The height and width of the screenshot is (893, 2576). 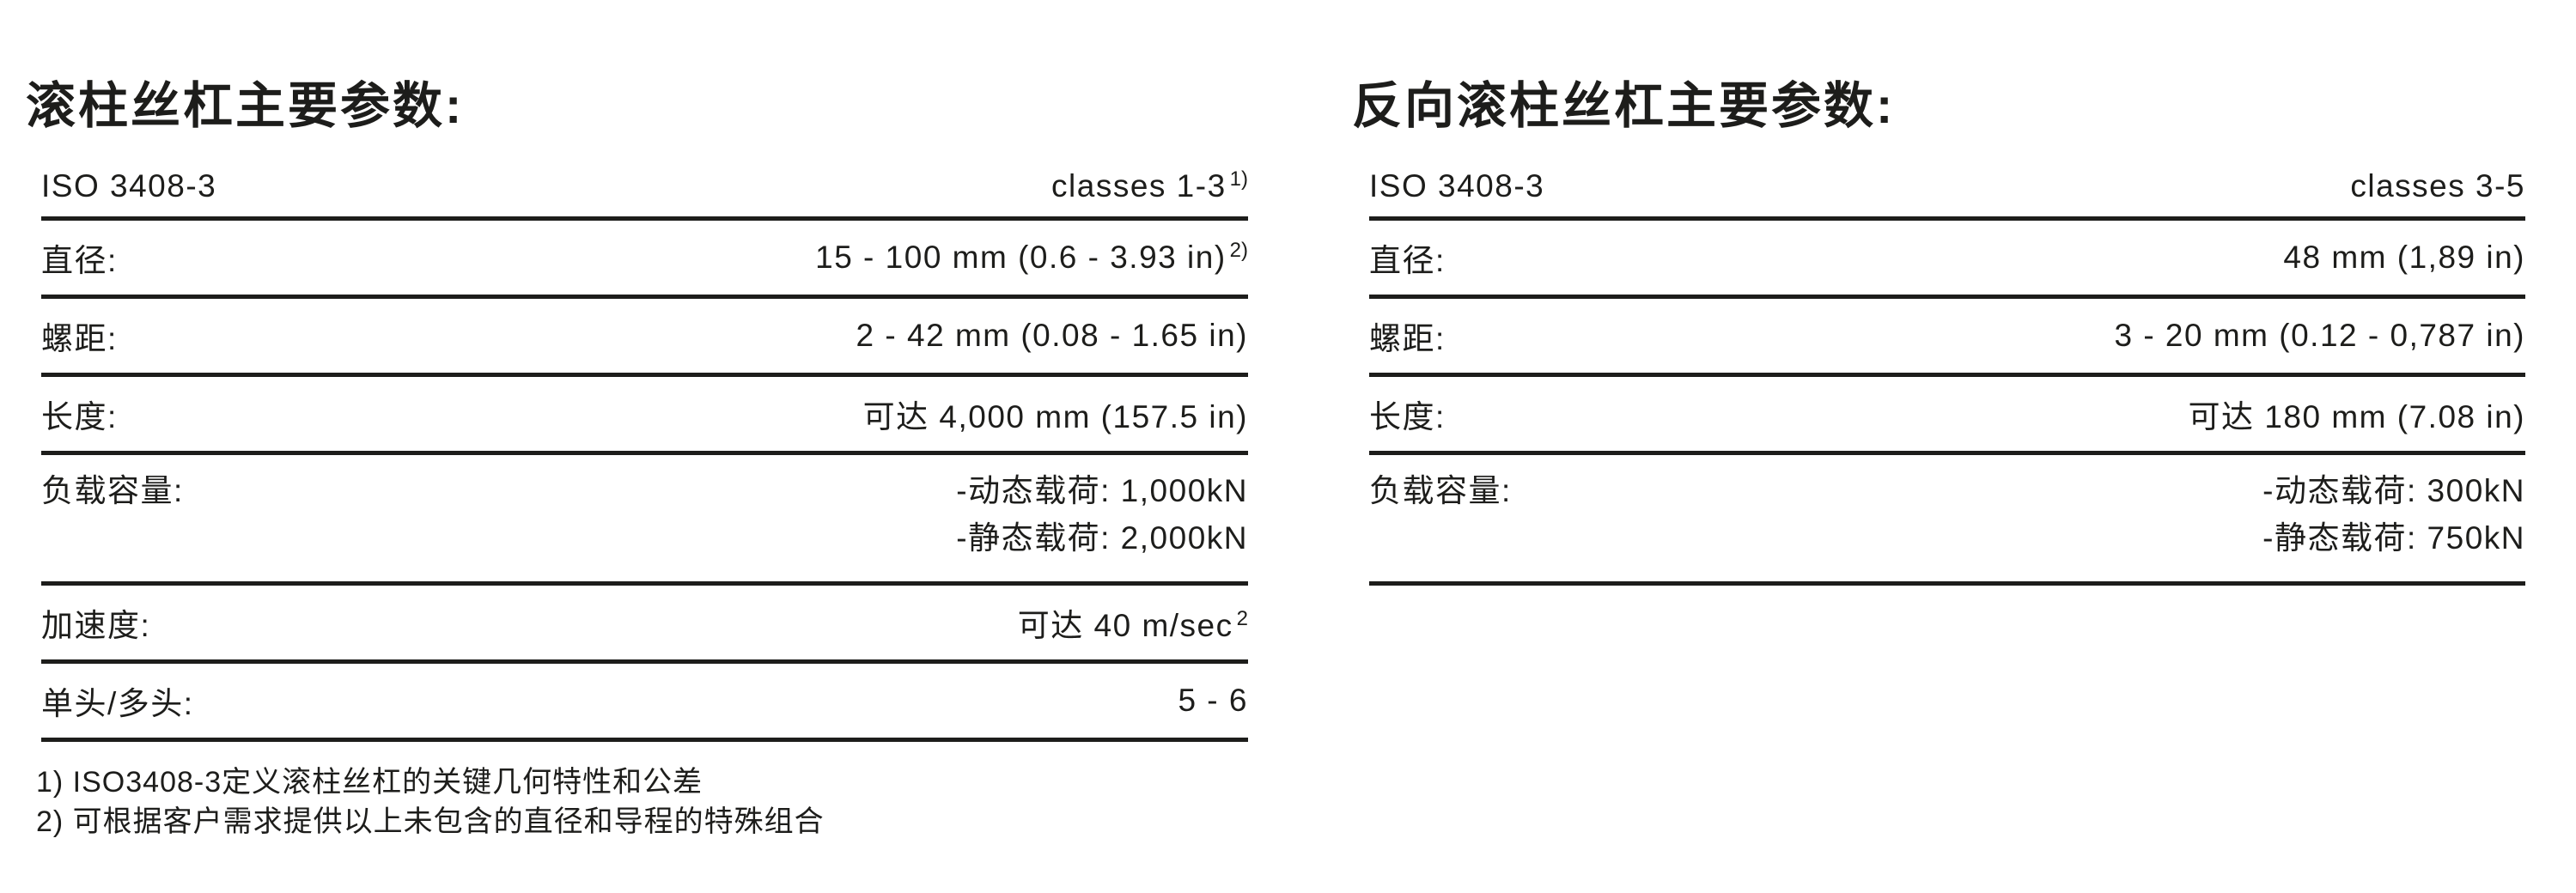 I want to click on spec-row-value: 3 - 20 mm (0.12 - 0,787 in), so click(x=2319, y=336).